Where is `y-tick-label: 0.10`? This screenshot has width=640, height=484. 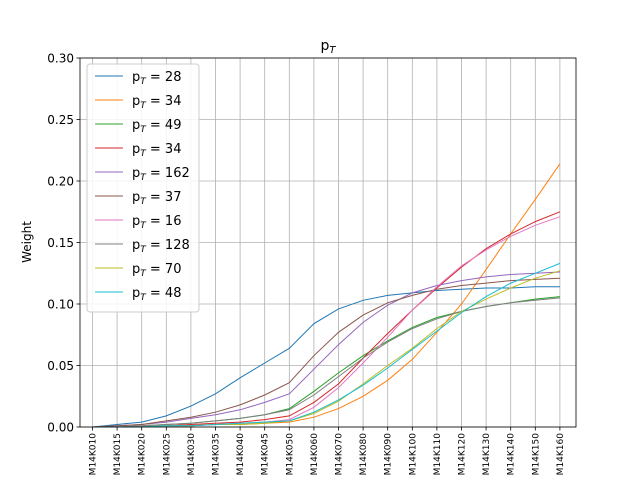
y-tick-label: 0.10 is located at coordinates (60, 305).